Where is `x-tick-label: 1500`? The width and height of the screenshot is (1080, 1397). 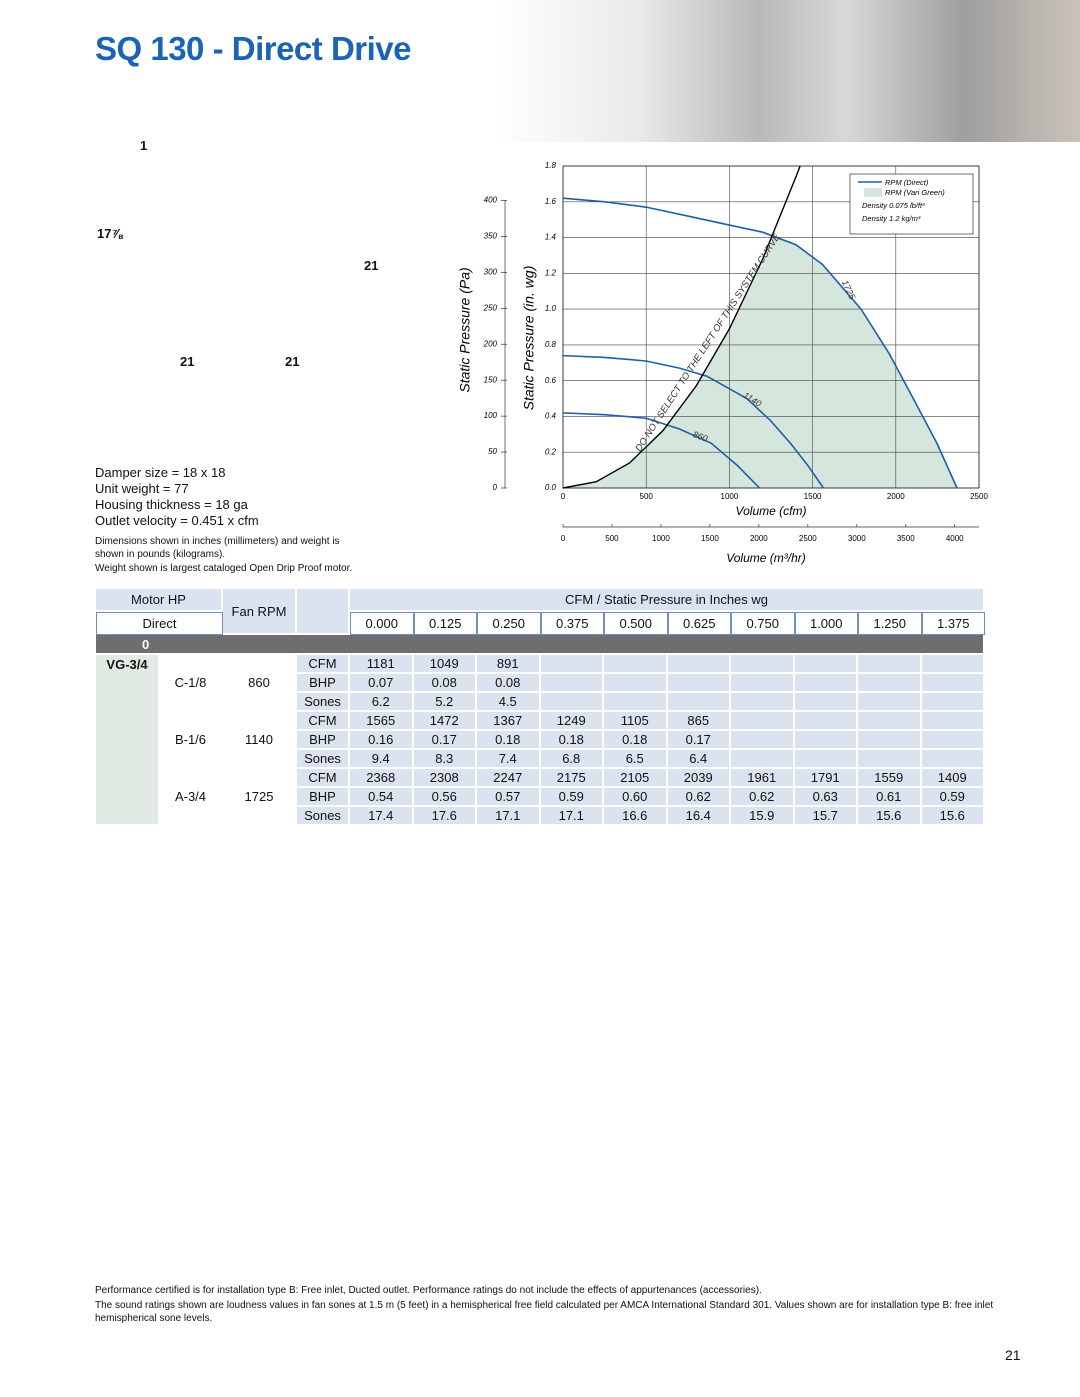
x-tick-label: 1500 is located at coordinates (813, 496).